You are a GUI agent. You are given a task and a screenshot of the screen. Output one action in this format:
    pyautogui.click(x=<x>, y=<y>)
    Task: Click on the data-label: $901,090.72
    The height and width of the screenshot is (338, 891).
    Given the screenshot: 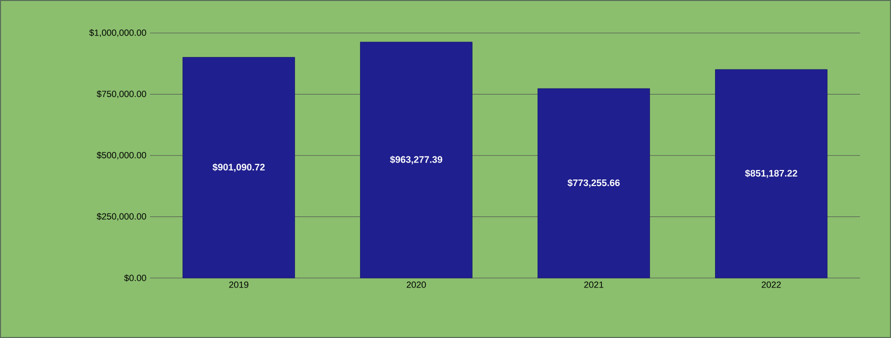 What is the action you would take?
    pyautogui.click(x=238, y=167)
    